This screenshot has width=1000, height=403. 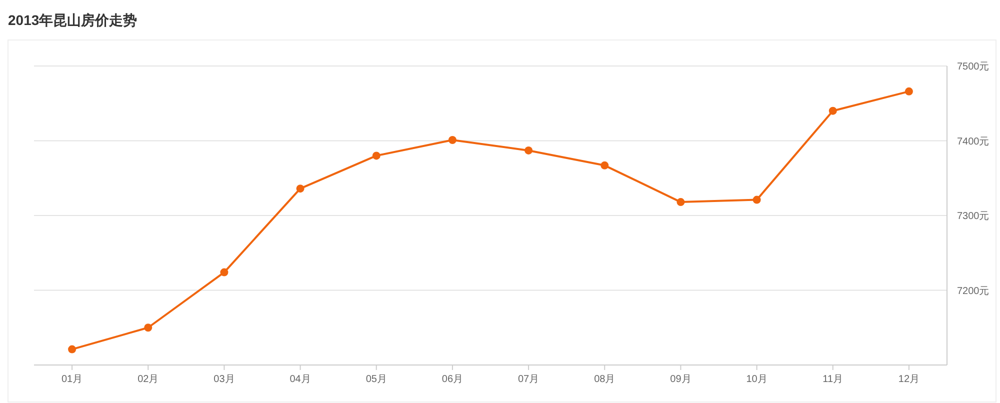 What do you see at coordinates (73, 20) in the screenshot?
I see `chart-title: 2013年昆山房价走势` at bounding box center [73, 20].